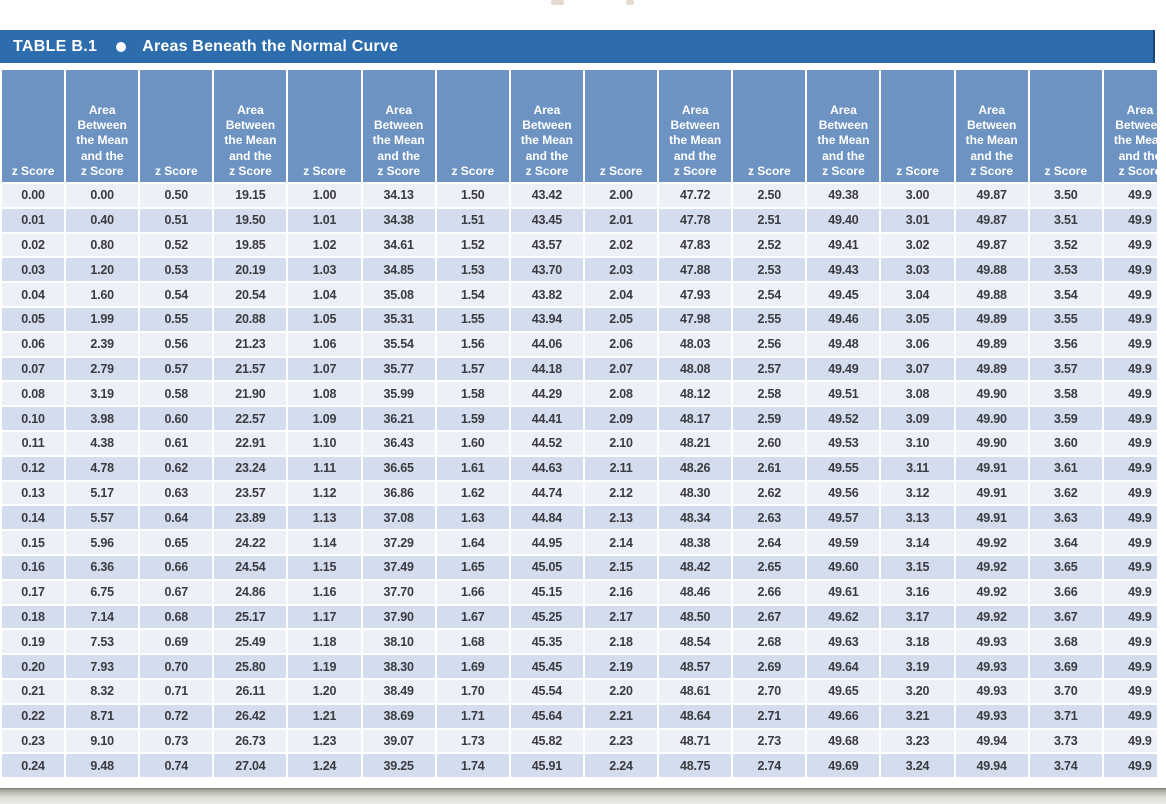 This screenshot has width=1166, height=804. What do you see at coordinates (843, 666) in the screenshot?
I see `area-cell: 49.64` at bounding box center [843, 666].